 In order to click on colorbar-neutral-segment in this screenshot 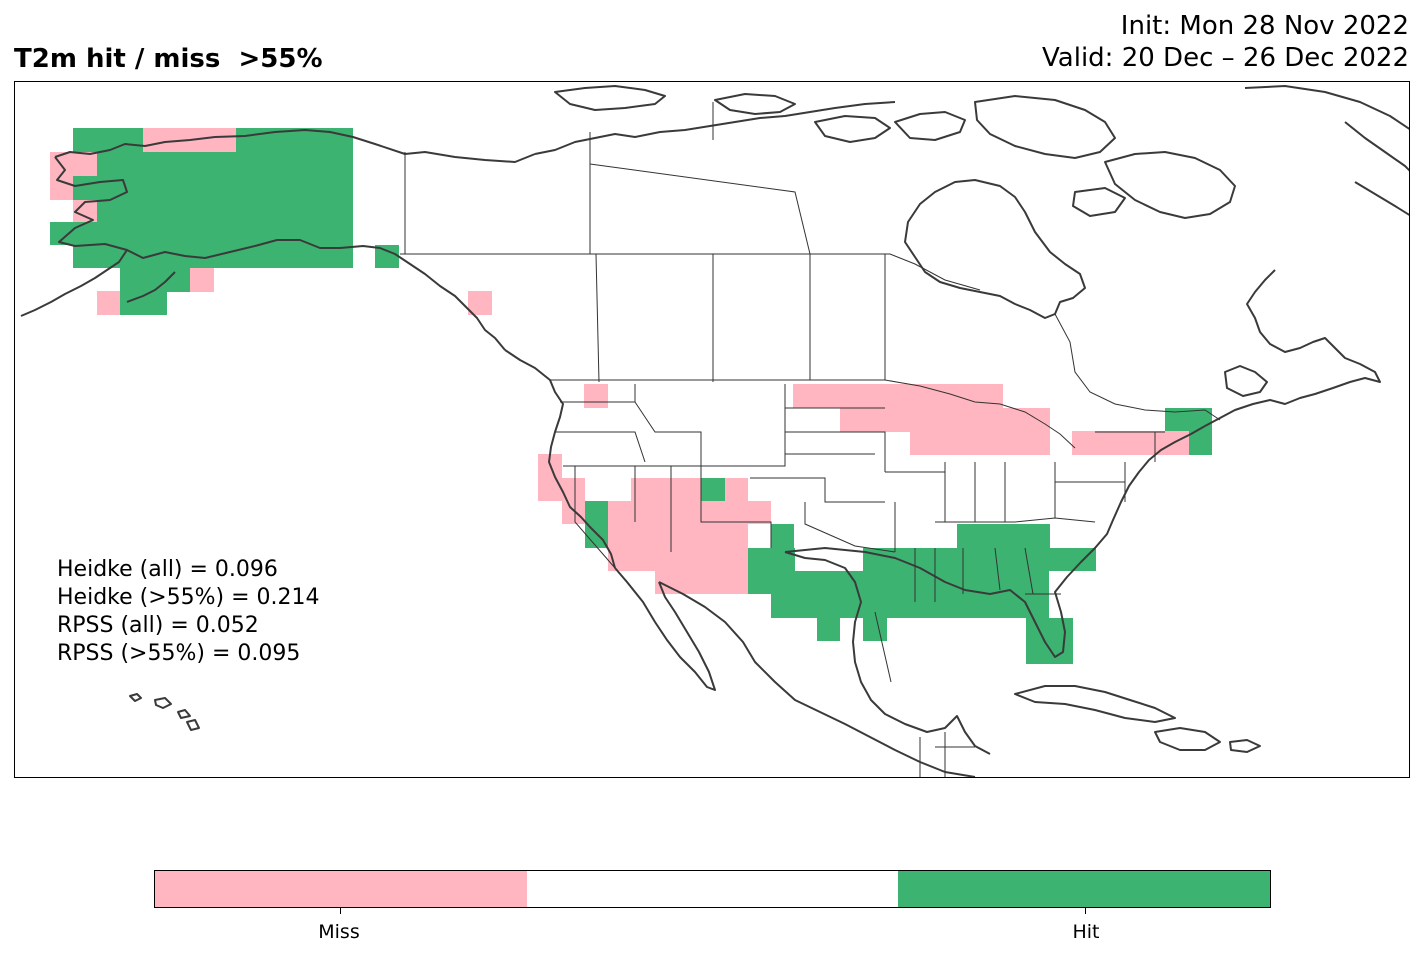, I will do `click(712, 889)`.